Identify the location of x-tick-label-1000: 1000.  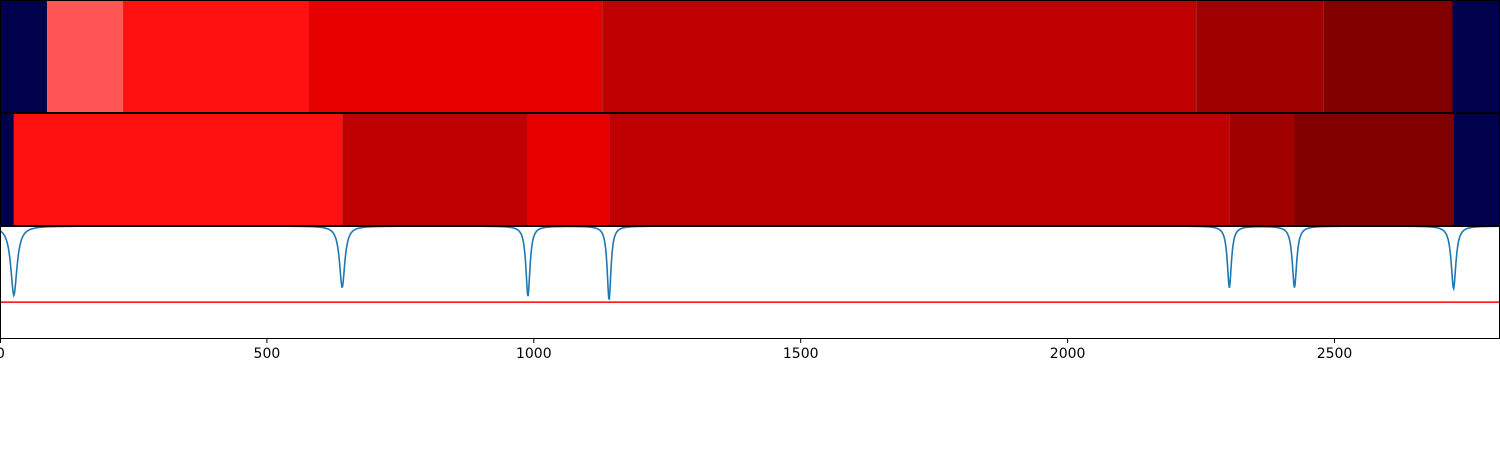
(534, 354).